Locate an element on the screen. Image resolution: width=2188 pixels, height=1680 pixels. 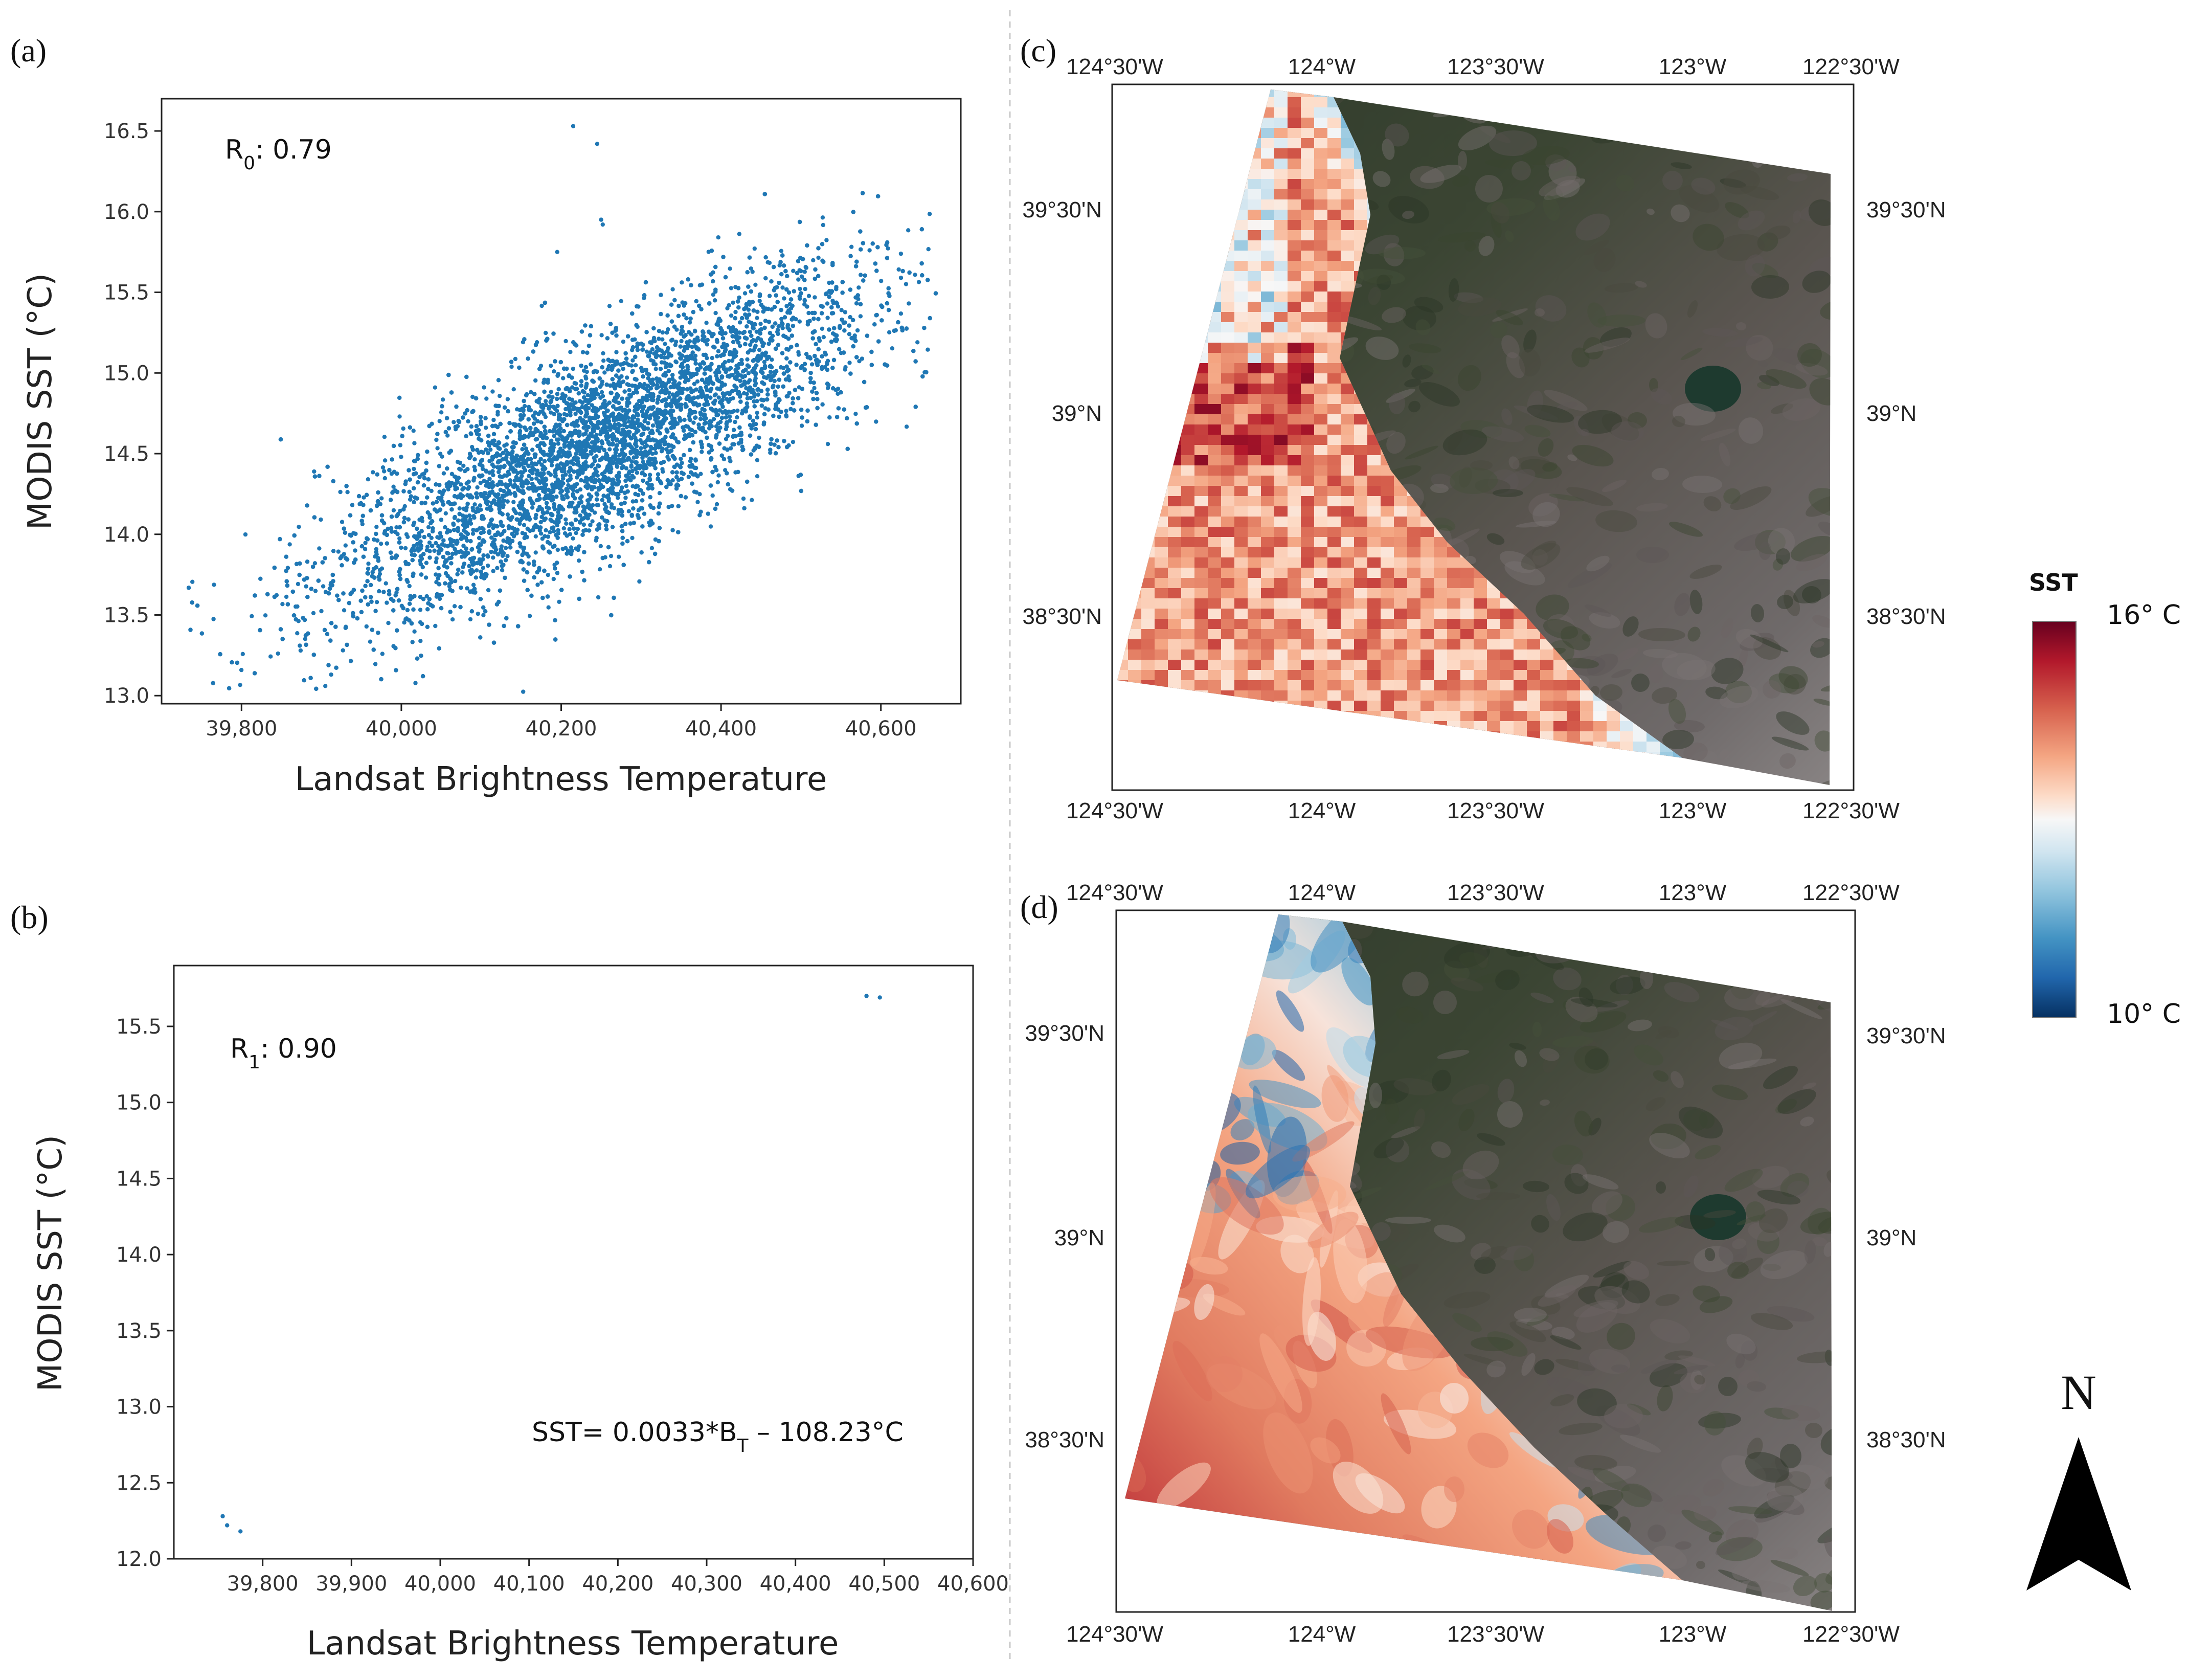
plot-frame-a is located at coordinates (562, 401).